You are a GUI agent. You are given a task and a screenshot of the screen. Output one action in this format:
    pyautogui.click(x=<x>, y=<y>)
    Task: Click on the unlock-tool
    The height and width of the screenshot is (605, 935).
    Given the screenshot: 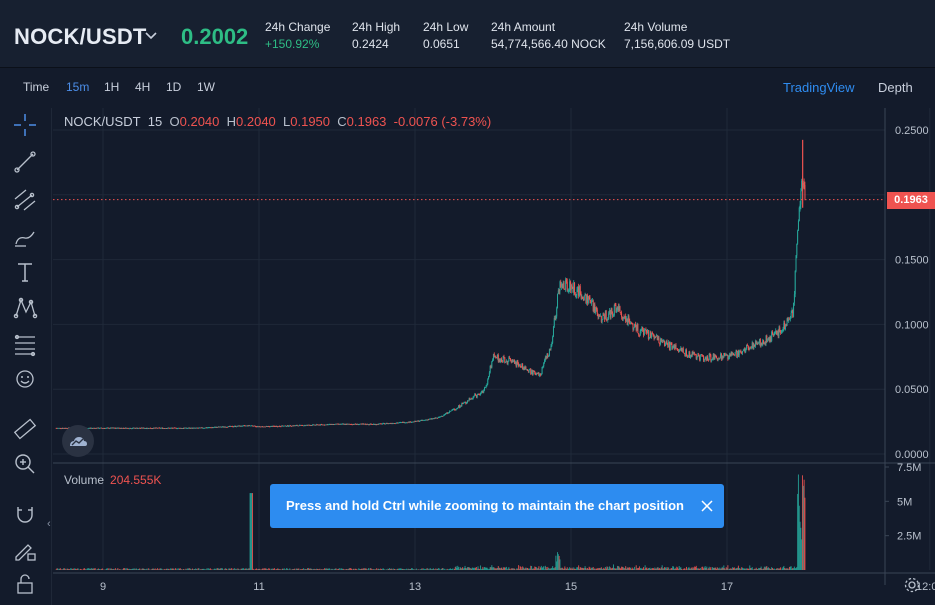 What is the action you would take?
    pyautogui.click(x=25, y=584)
    